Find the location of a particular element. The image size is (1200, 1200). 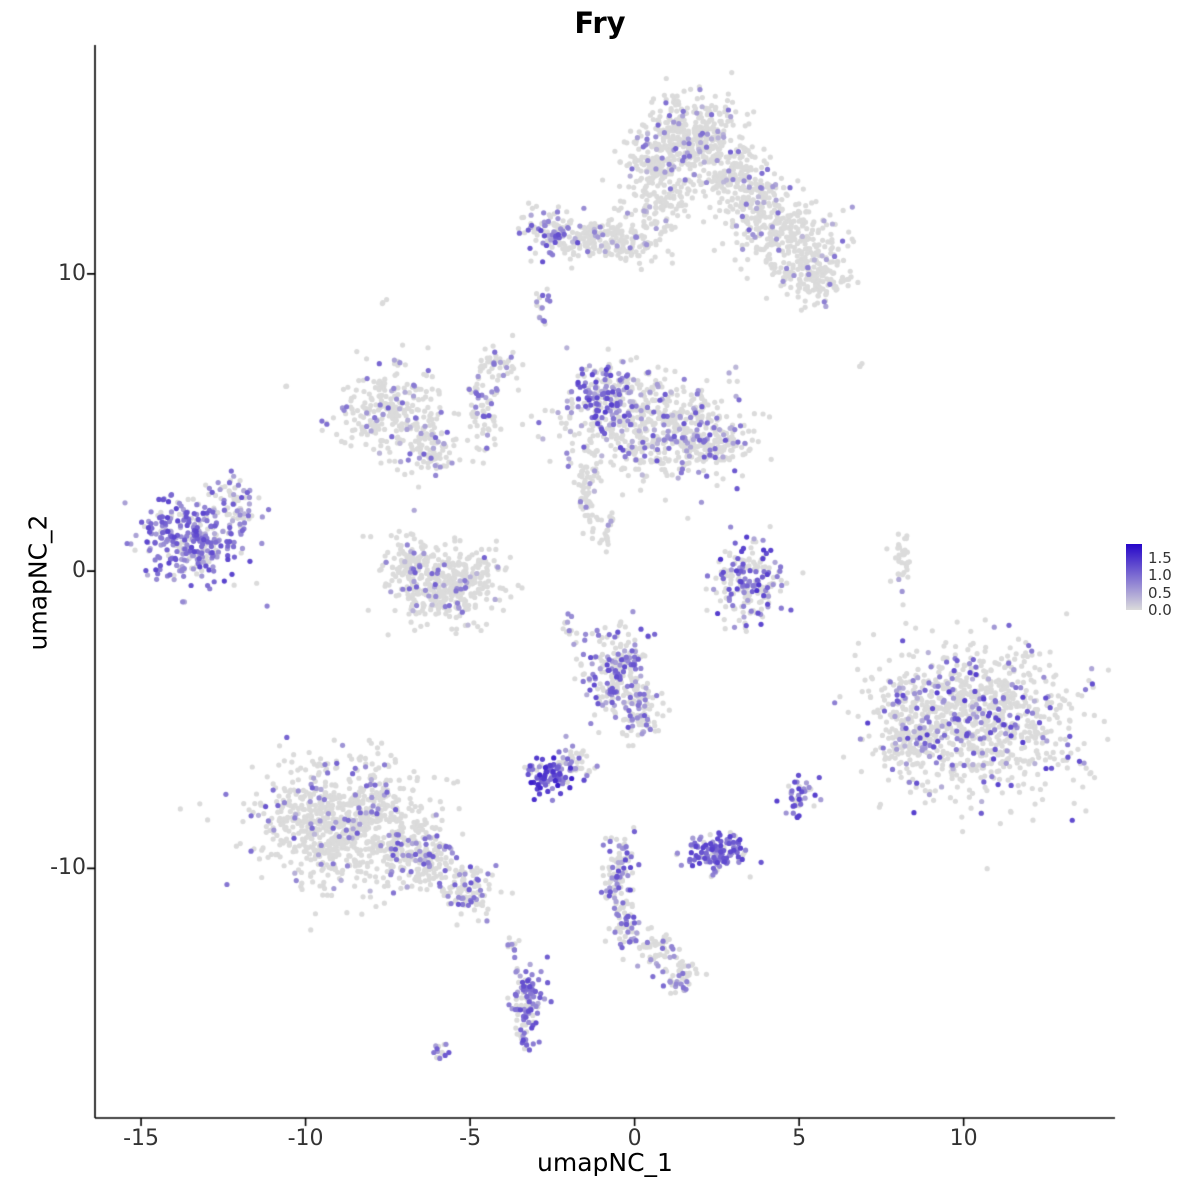

y-tick-label: 0 is located at coordinates (79, 571).